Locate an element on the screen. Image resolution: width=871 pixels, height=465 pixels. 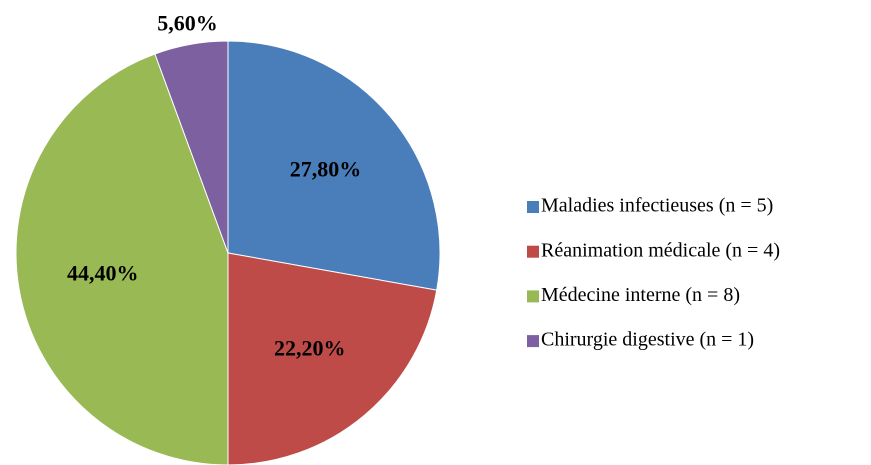
legend-label: Chirurgie digestive (n = 1) is located at coordinates (647, 340).